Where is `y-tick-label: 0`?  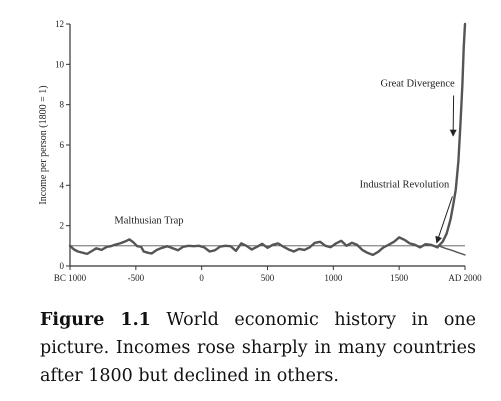 y-tick-label: 0 is located at coordinates (62, 266).